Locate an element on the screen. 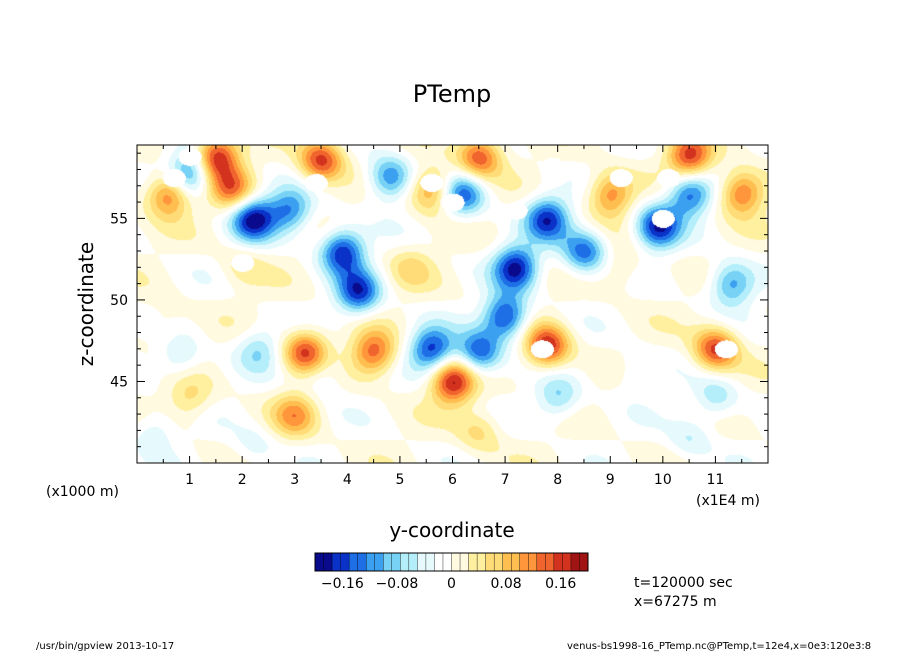  footer-left: /usr/bin/gpview 2013-10-17 is located at coordinates (105, 646).